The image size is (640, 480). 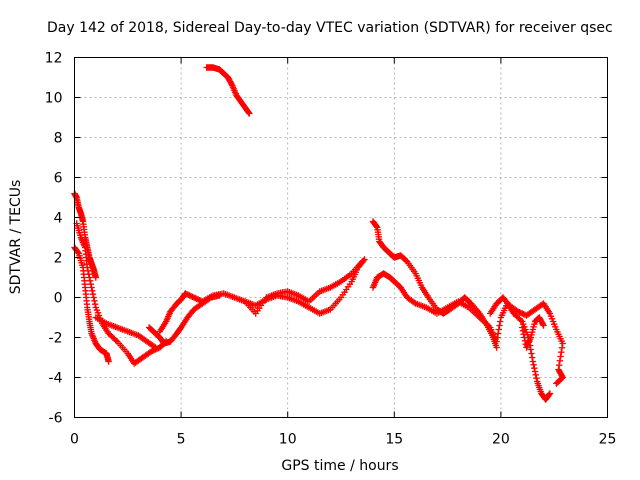 What do you see at coordinates (54, 99) in the screenshot?
I see `y-tick-label: 10` at bounding box center [54, 99].